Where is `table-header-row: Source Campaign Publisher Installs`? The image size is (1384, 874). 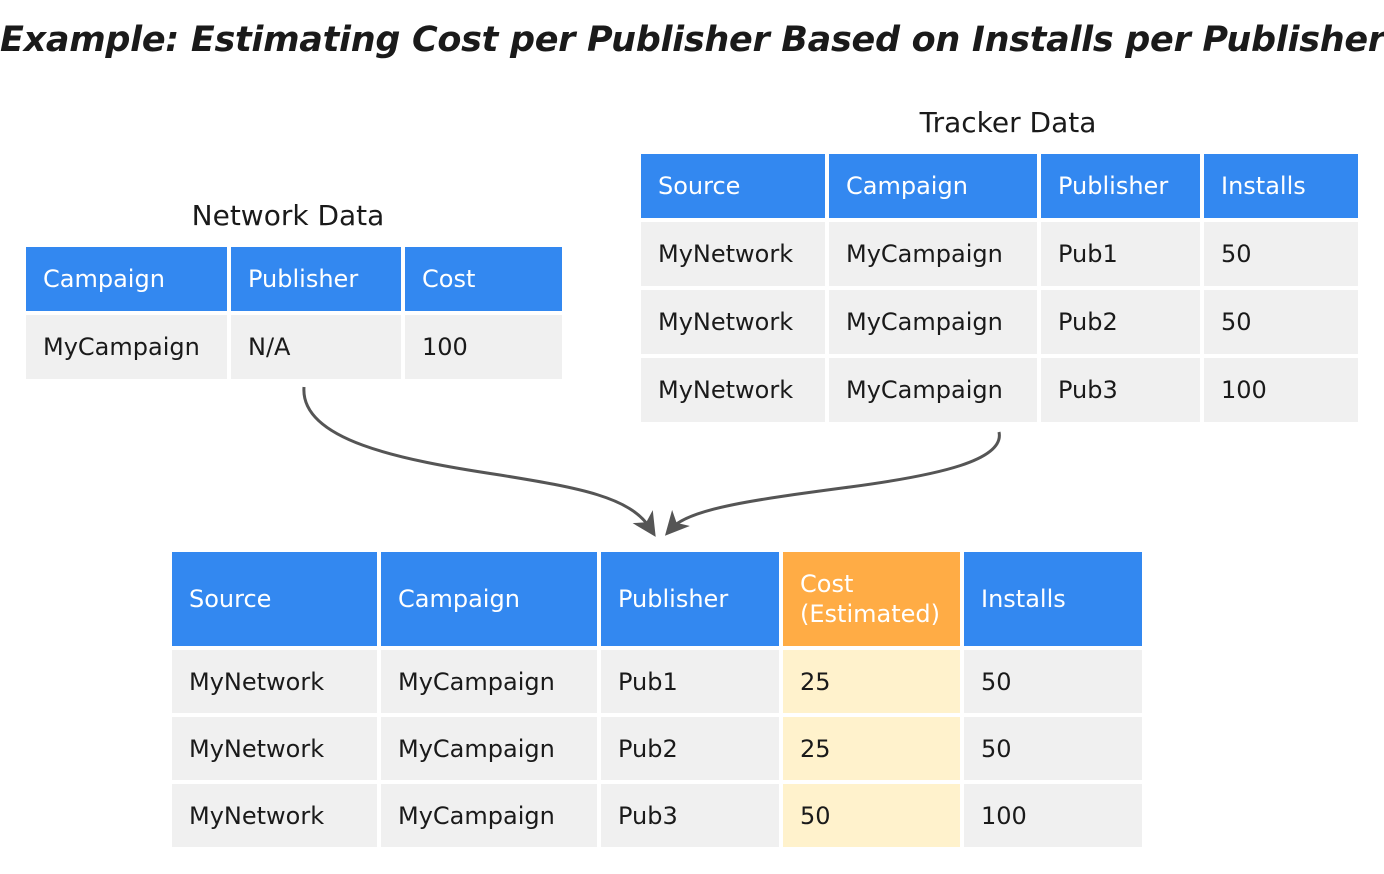 table-header-row: Source Campaign Publisher Installs is located at coordinates (999, 186).